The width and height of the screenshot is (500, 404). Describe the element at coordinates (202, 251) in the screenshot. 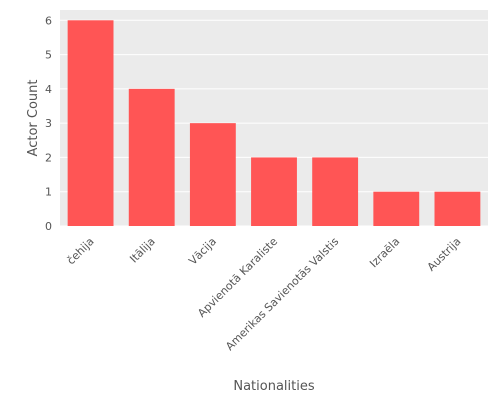

I see `x-tick-label: Vācija` at that location.